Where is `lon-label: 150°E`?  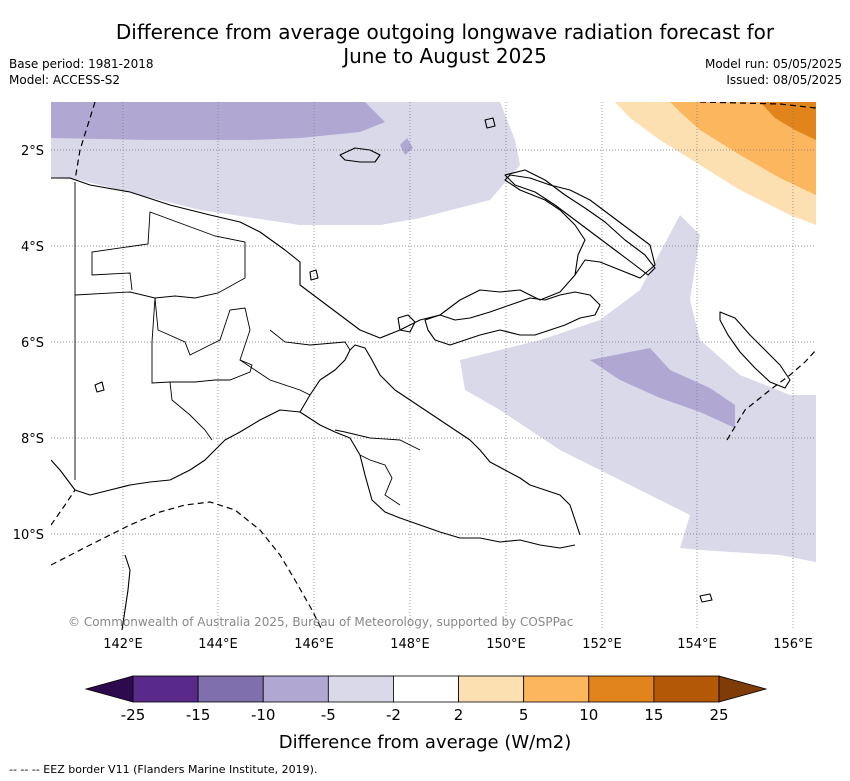 lon-label: 150°E is located at coordinates (506, 644).